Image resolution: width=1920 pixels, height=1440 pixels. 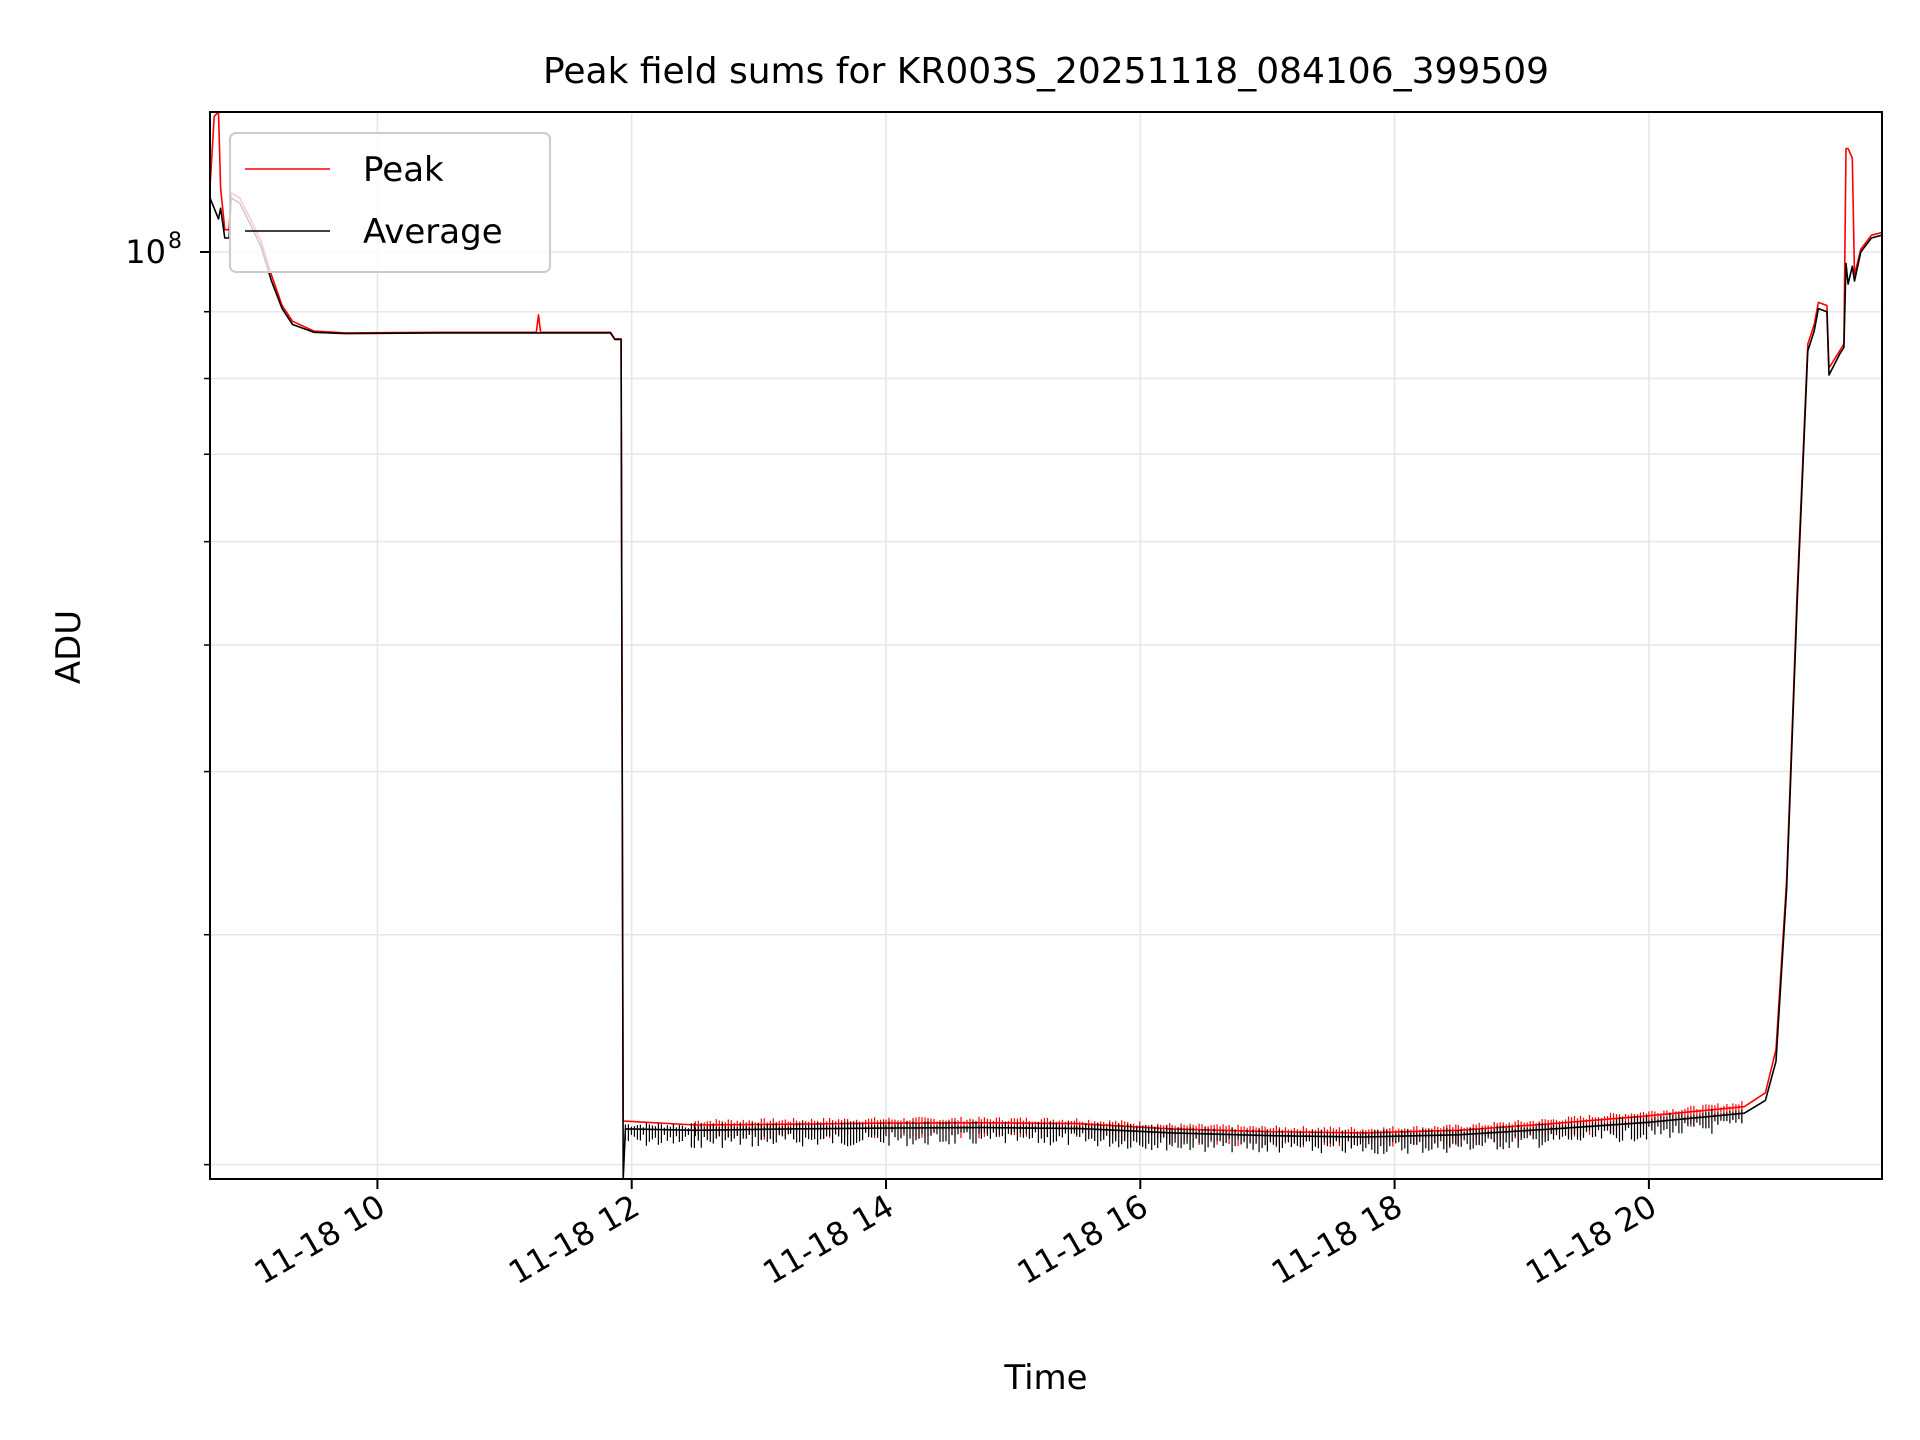 What do you see at coordinates (145, 252) in the screenshot?
I see `y-tick-label: 10` at bounding box center [145, 252].